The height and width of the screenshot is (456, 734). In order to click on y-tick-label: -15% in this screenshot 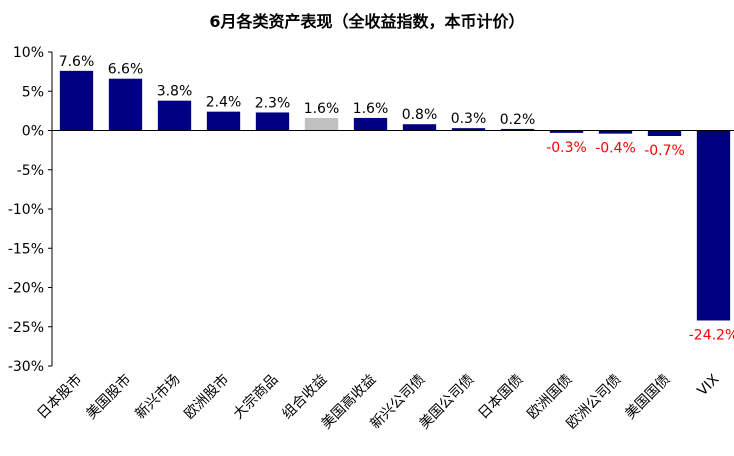, I will do `click(26, 249)`.